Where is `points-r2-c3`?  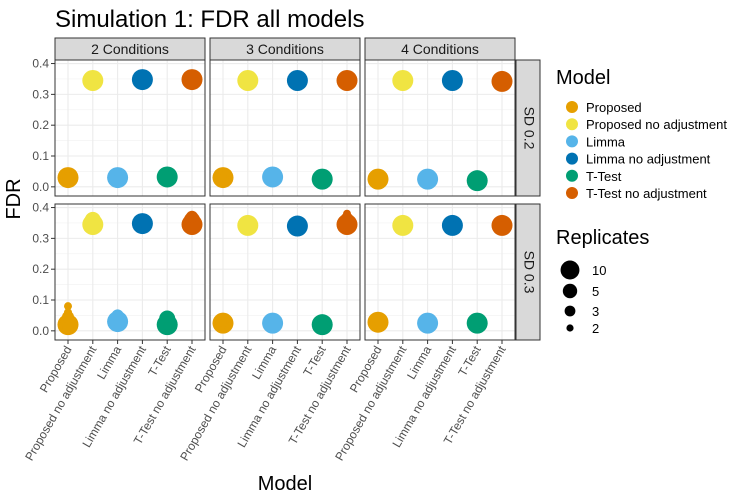 points-r2-c3 is located at coordinates (440, 274).